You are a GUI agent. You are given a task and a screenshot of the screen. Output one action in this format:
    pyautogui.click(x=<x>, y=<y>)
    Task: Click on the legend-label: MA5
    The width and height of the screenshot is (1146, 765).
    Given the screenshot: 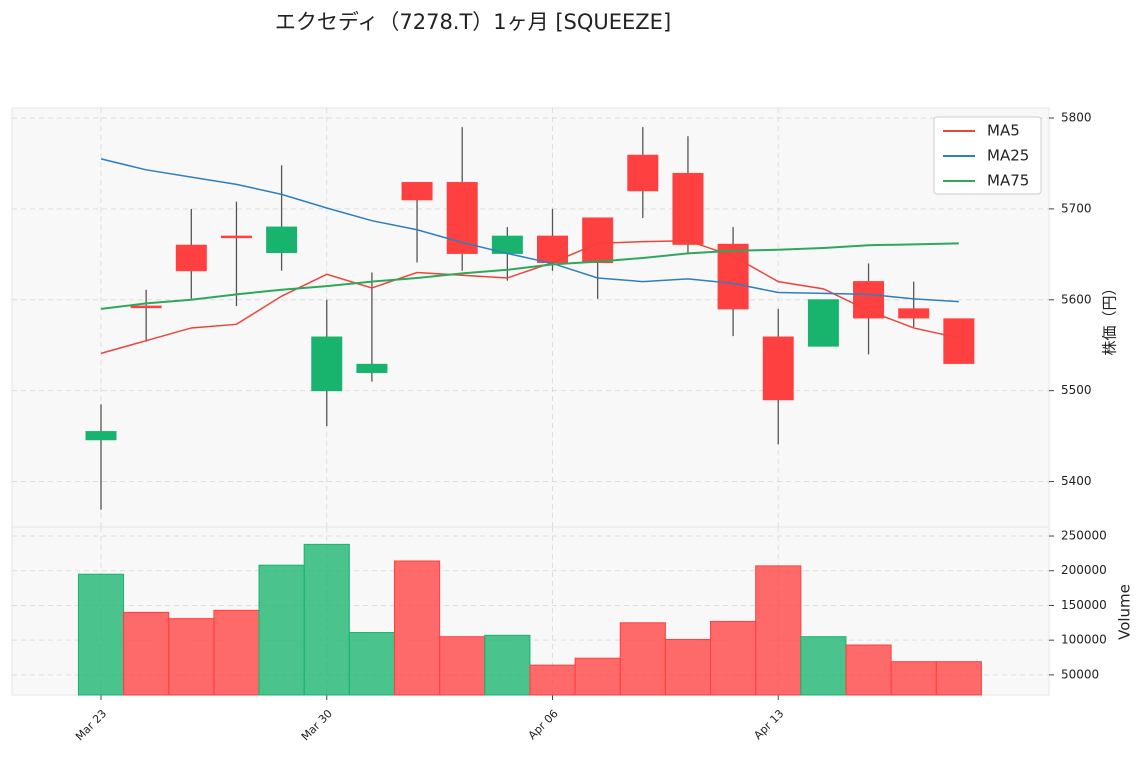 What is the action you would take?
    pyautogui.click(x=1003, y=131)
    